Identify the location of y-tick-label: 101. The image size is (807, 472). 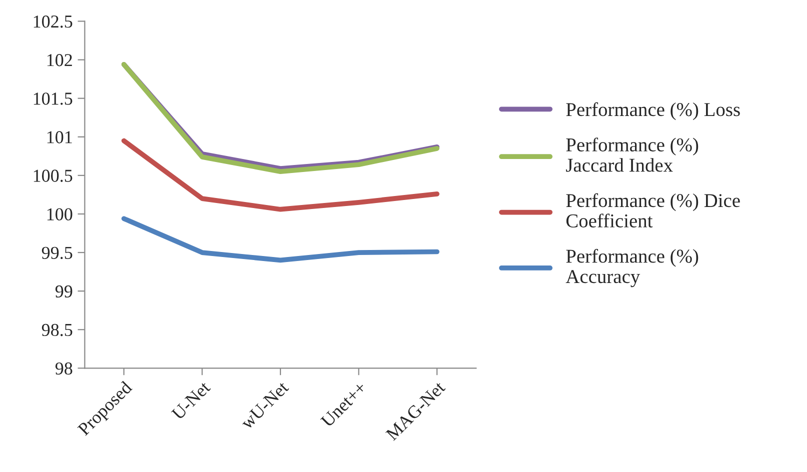
(59, 137).